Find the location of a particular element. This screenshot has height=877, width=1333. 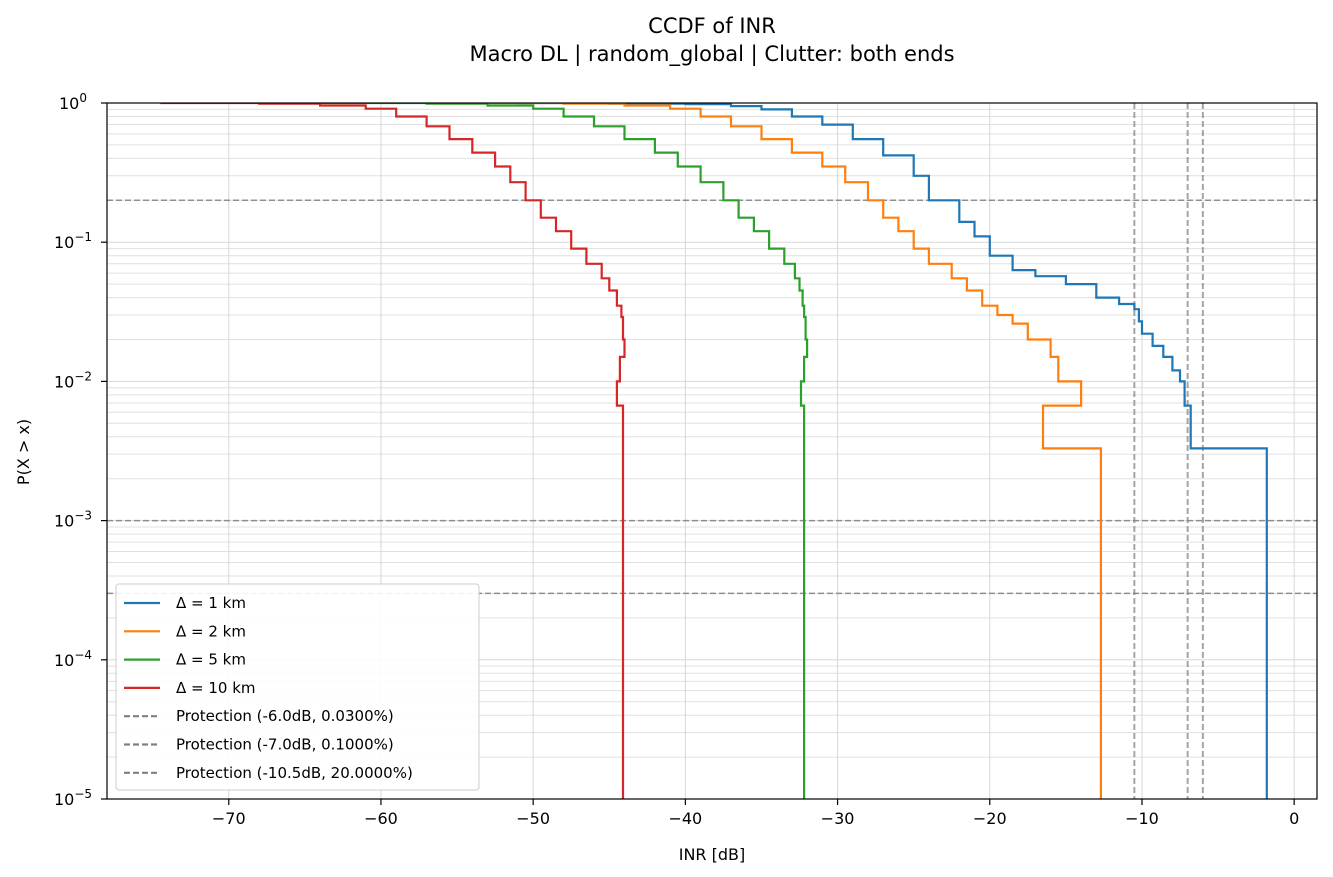

legend-series-label: Δ = 2 km is located at coordinates (211, 631).